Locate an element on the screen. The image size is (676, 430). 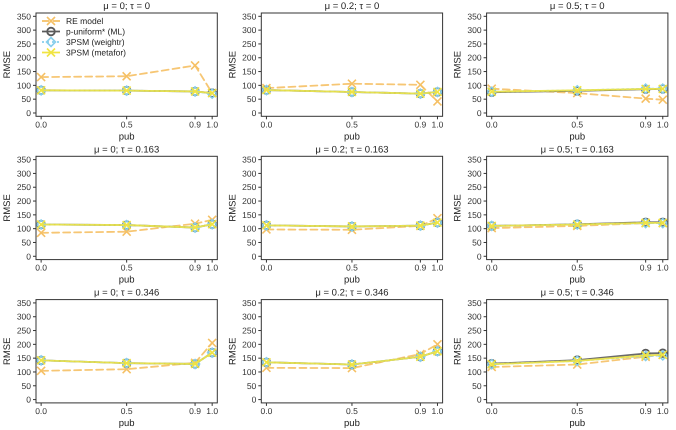
chart-title: μ = 0; τ = 0.163 is located at coordinates (127, 150).